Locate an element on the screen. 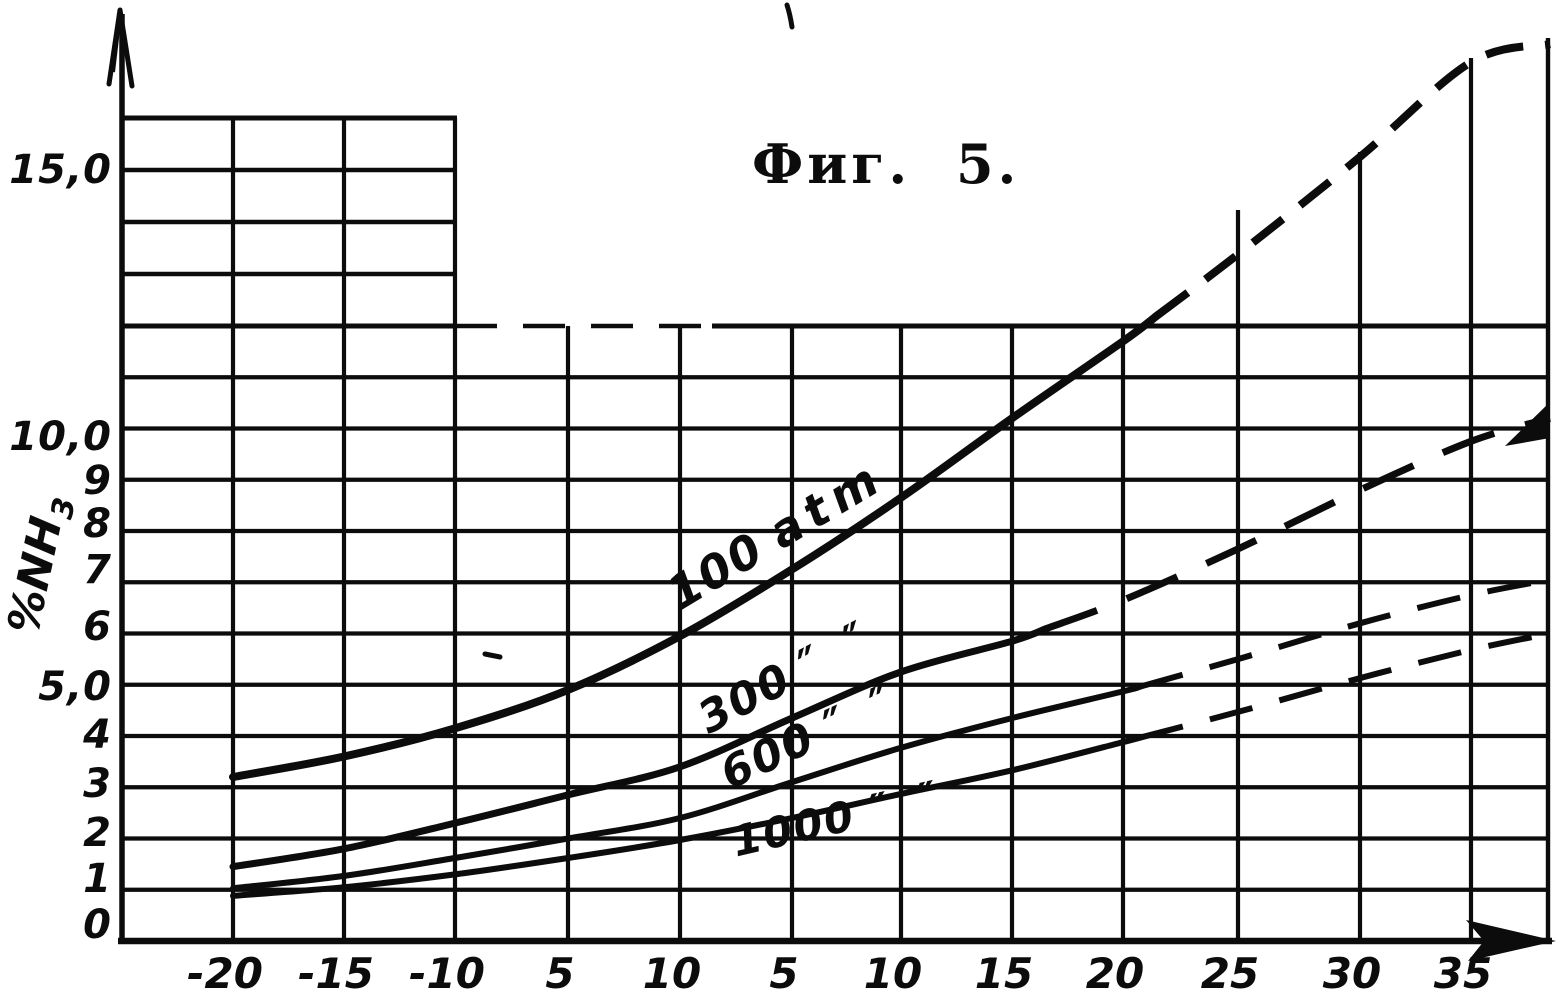 Image resolution: width=1560 pixels, height=1008 pixels. y-tick-label: 3 is located at coordinates (97, 784).